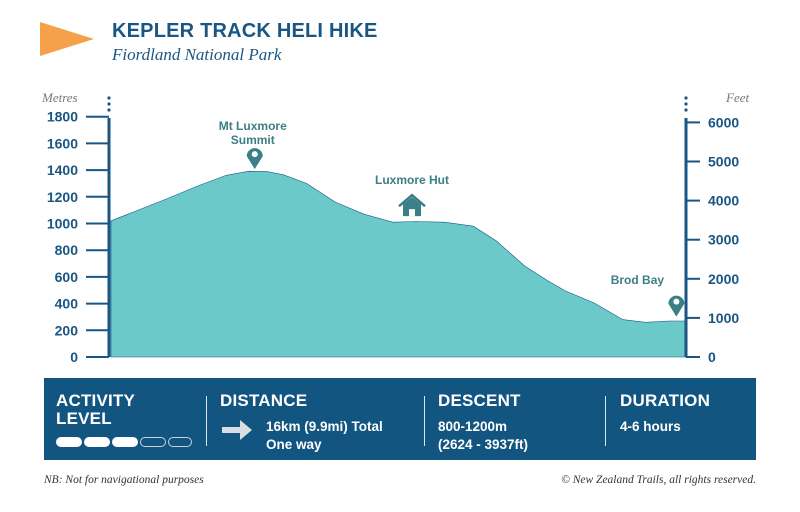  I want to click on activity-heading-line2: LEVEL, so click(84, 418).